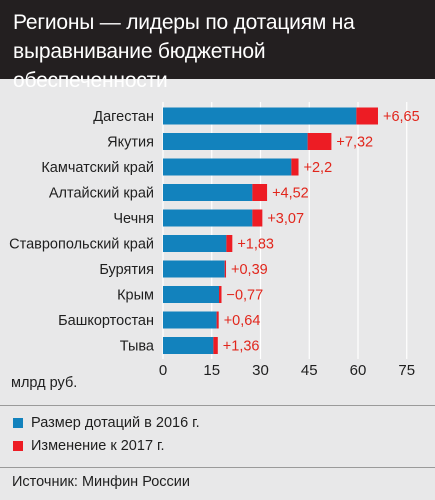  I want to click on category-label: Башкортостан, so click(106, 321).